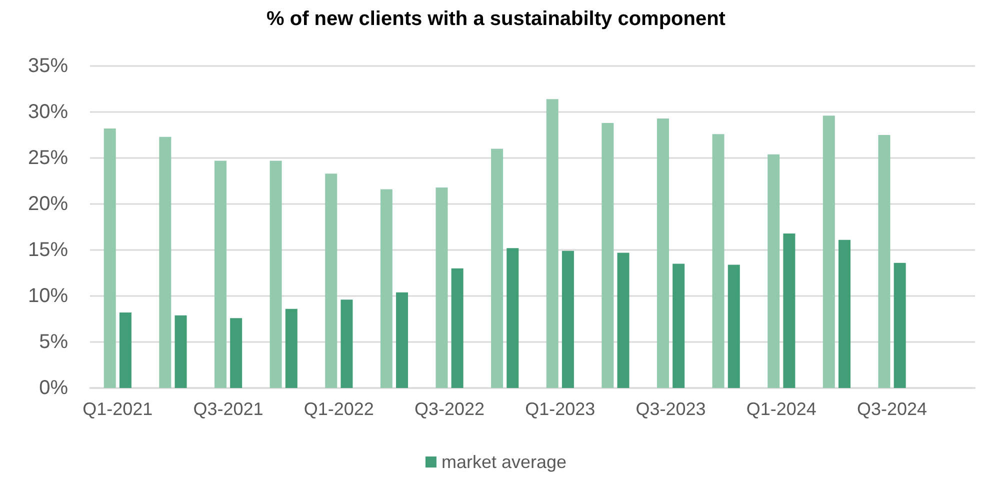 The width and height of the screenshot is (992, 481). Describe the element at coordinates (48, 66) in the screenshot. I see `y-tick-label: 35%` at that location.